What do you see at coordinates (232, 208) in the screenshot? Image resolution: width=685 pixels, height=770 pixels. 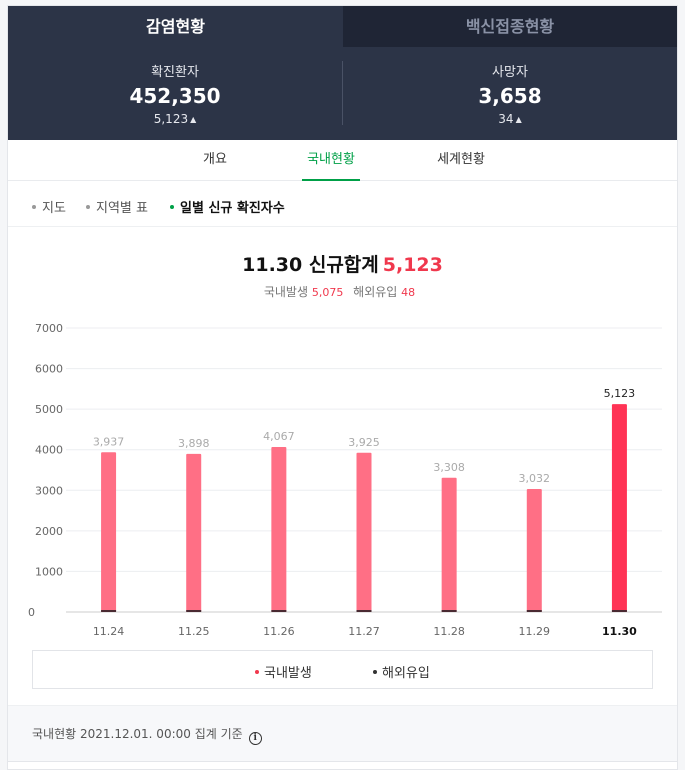 I see `filter-daily-cases-label: 일별 신규 확진자수` at bounding box center [232, 208].